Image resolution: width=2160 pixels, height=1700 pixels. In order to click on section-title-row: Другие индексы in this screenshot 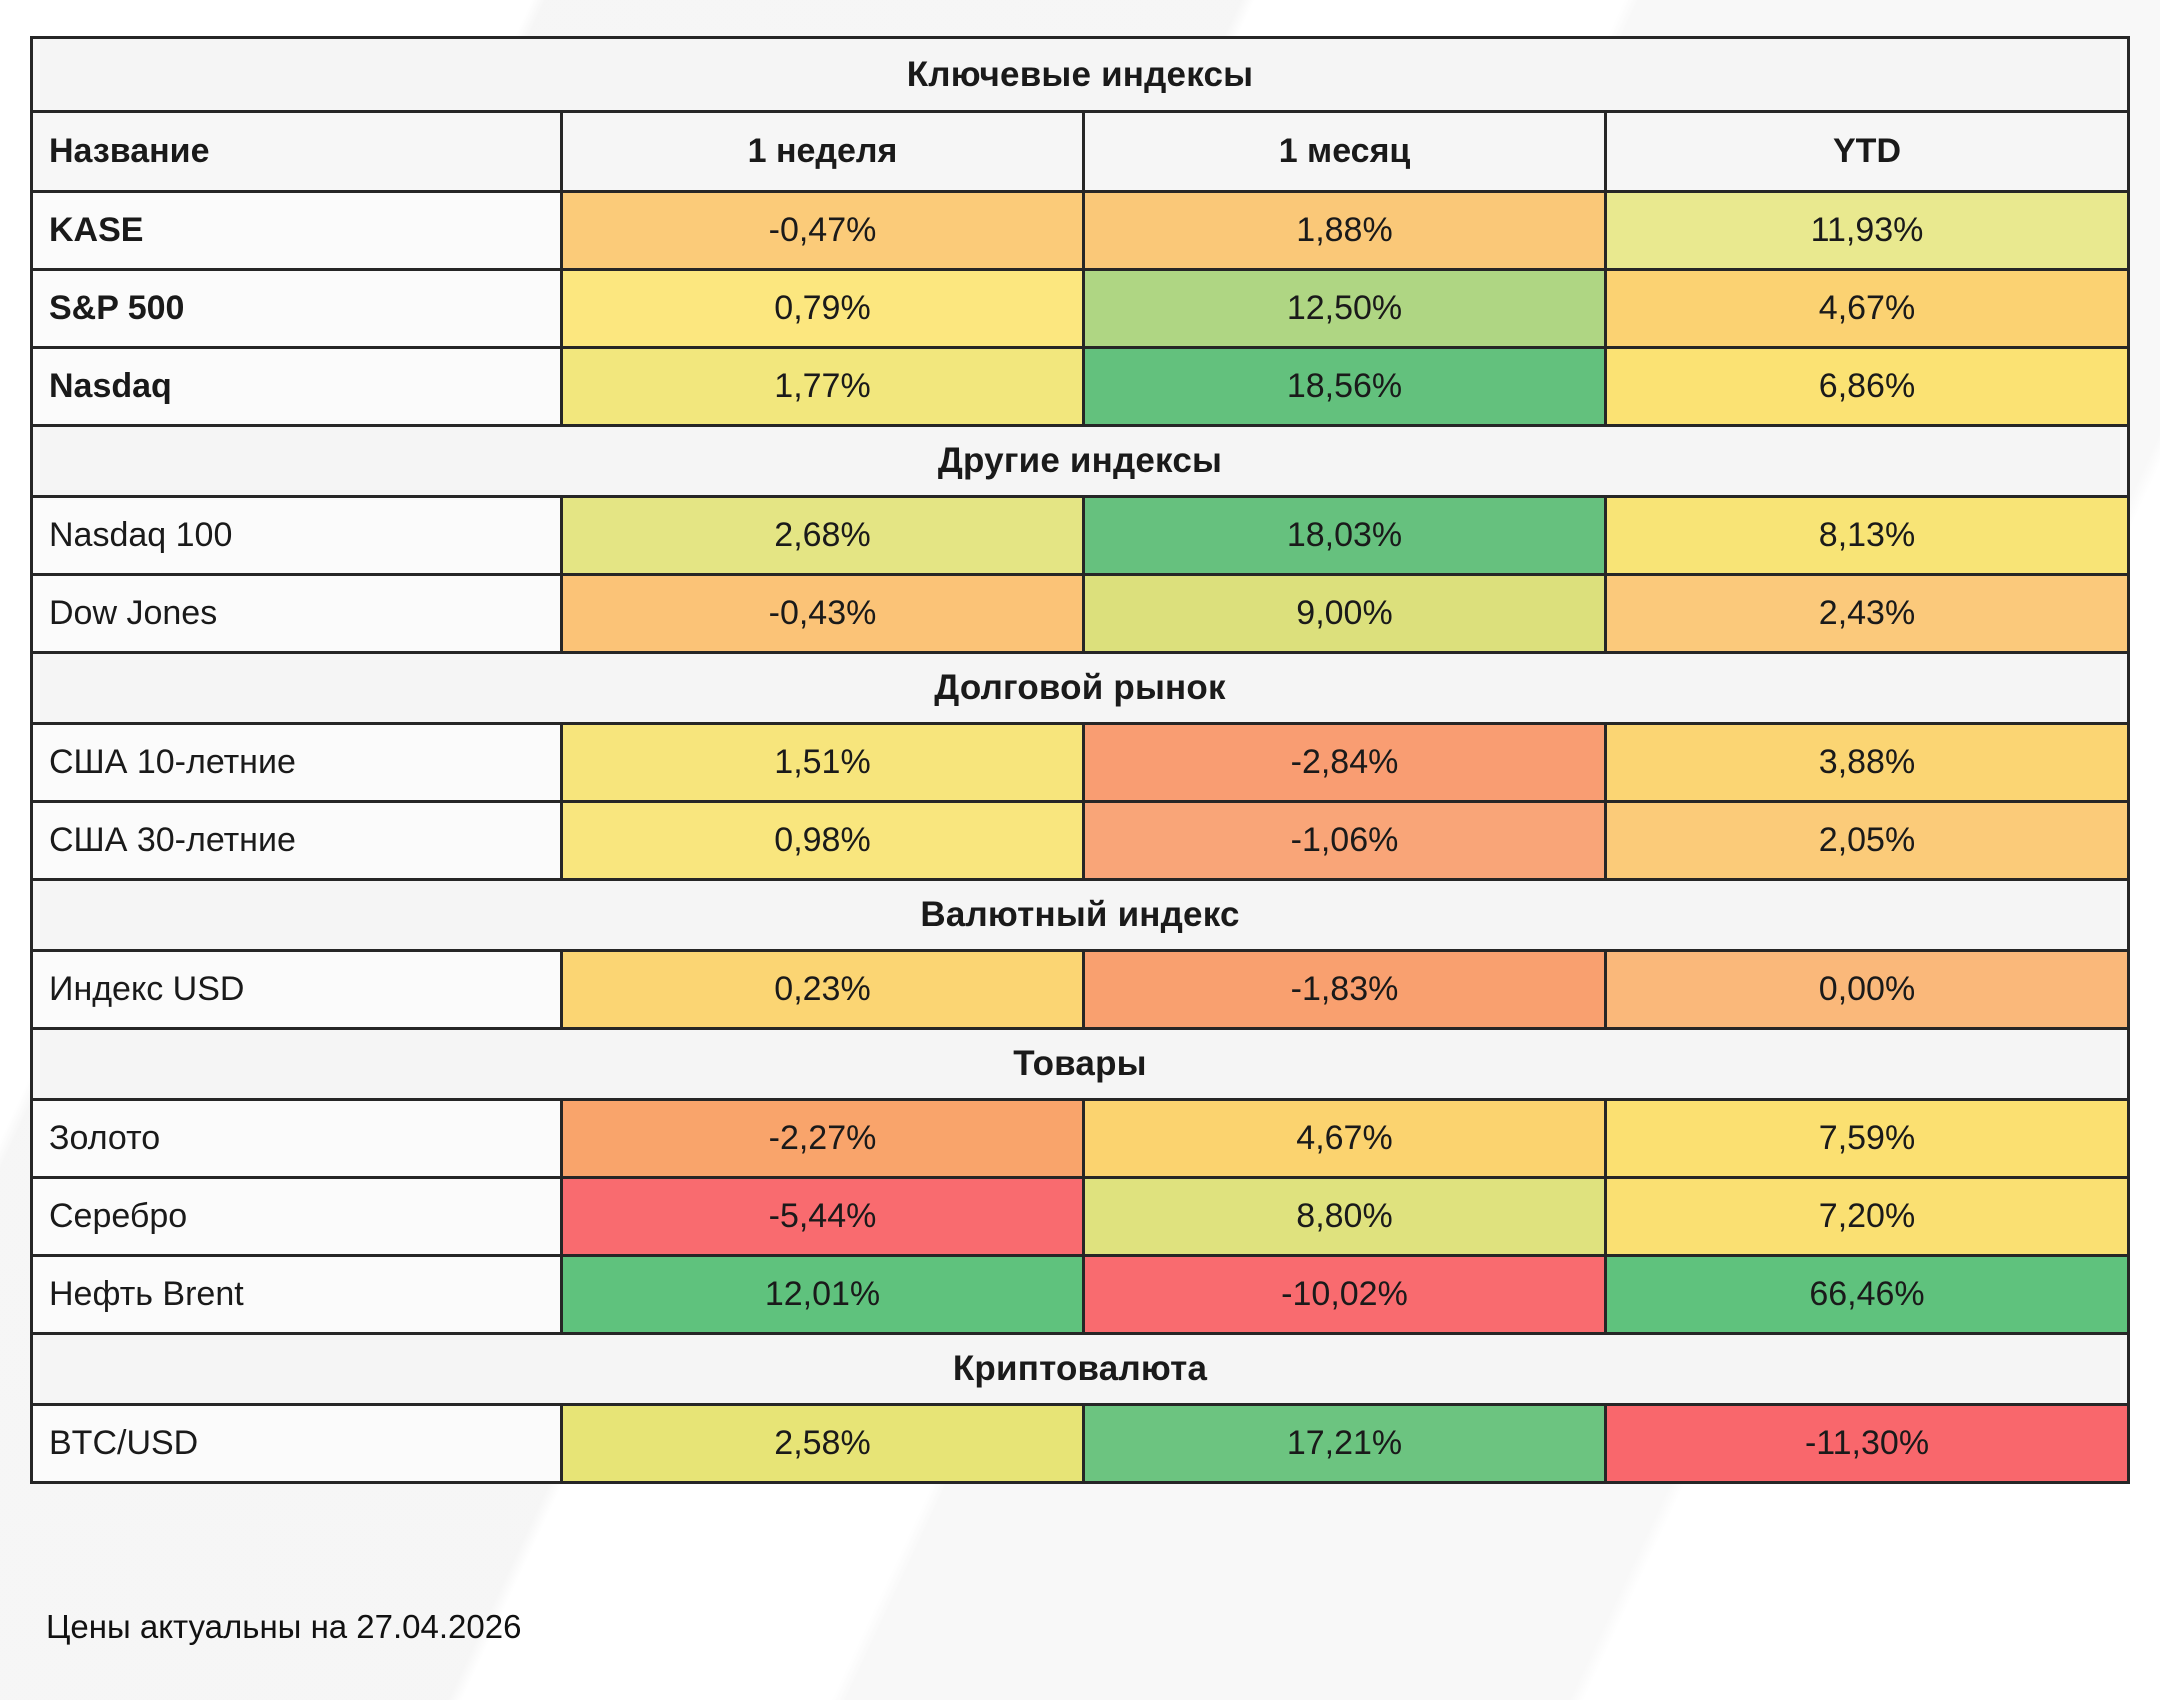, I will do `click(1080, 459)`.